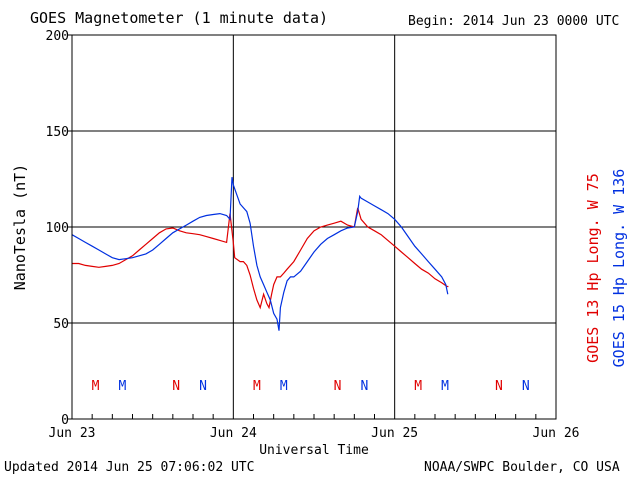 This screenshot has height=480, width=640. I want to click on x-tick-label: Jun 26, so click(556, 433).